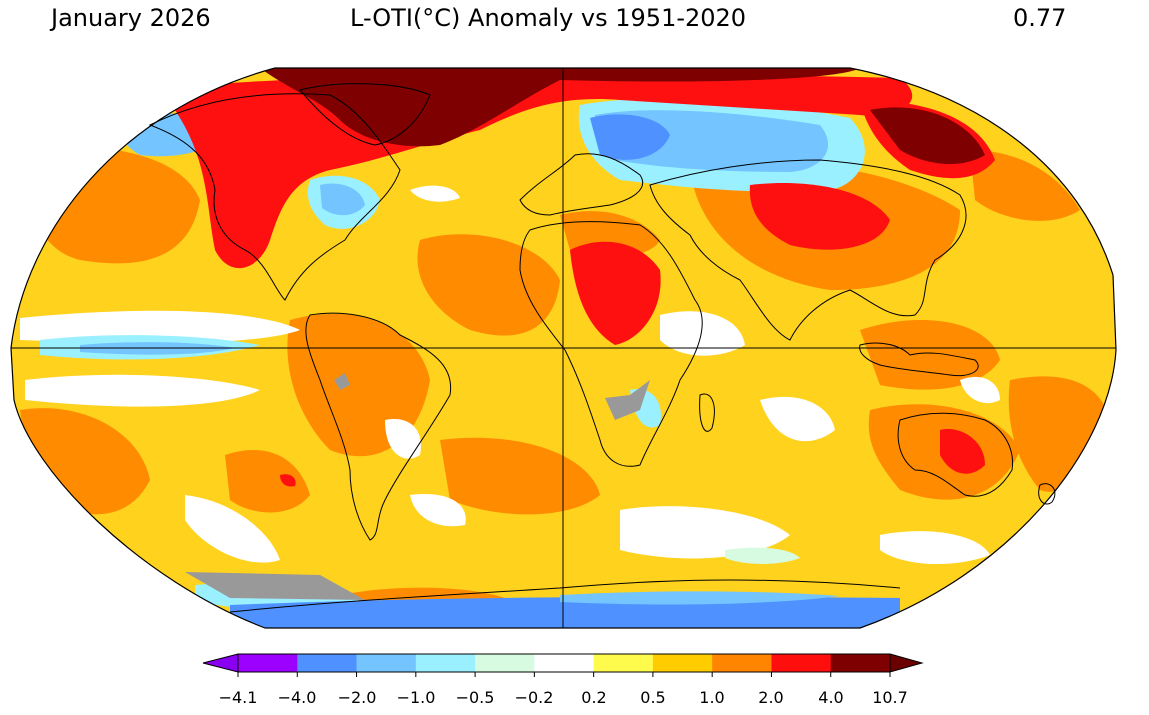 This screenshot has height=715, width=1149. I want to click on map-title: L-OTI(°C) Anomaly vs 1951-2020, so click(548, 18).